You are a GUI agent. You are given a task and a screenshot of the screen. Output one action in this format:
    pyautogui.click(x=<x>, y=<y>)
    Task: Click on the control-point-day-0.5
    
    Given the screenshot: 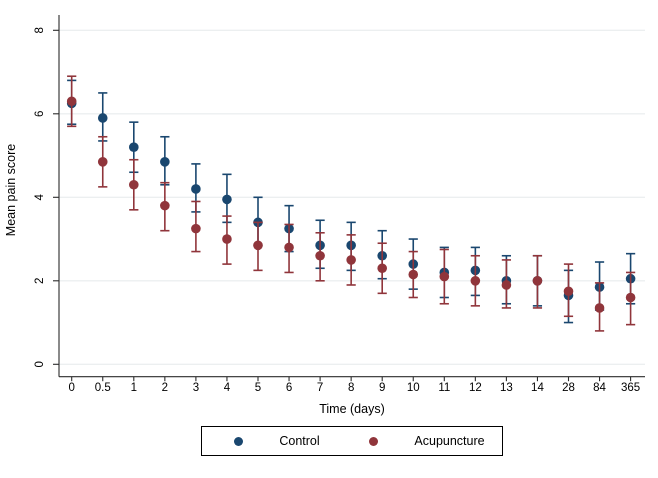 What is the action you would take?
    pyautogui.click(x=102, y=118)
    